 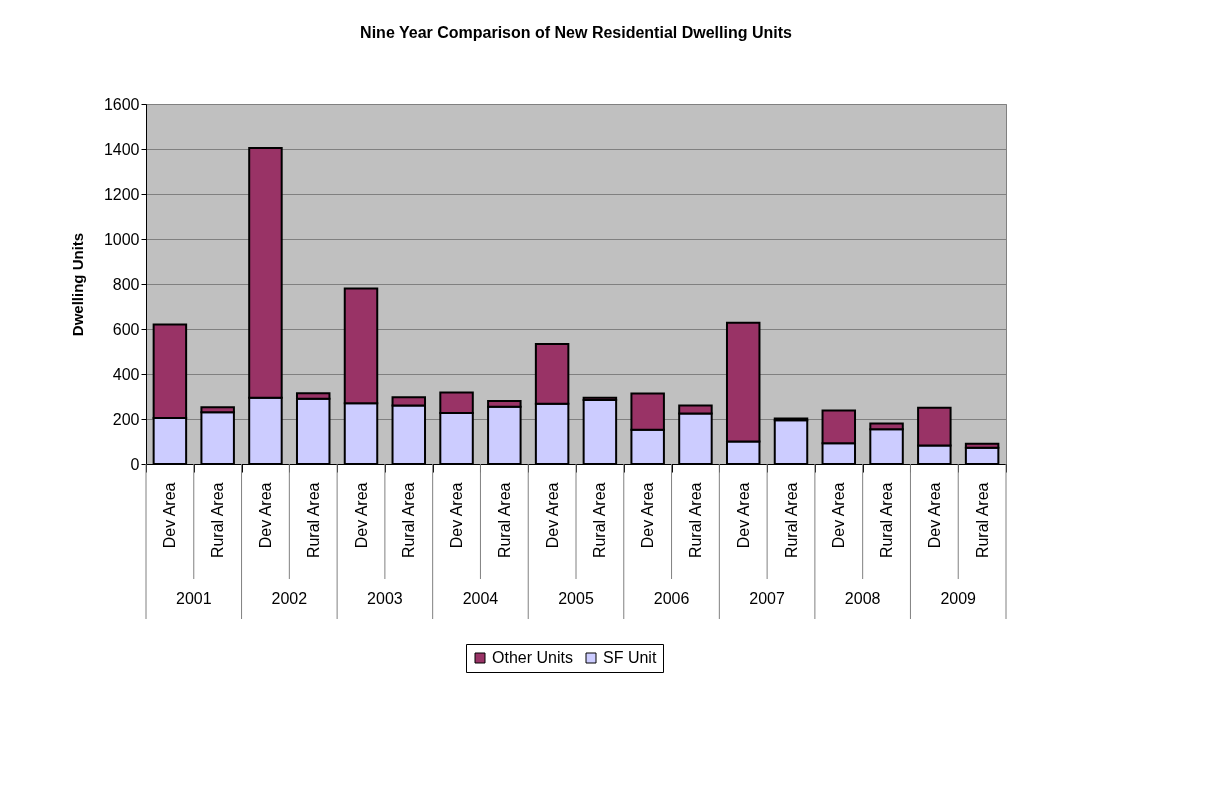 I want to click on legend-label: Other Units, so click(x=532, y=657).